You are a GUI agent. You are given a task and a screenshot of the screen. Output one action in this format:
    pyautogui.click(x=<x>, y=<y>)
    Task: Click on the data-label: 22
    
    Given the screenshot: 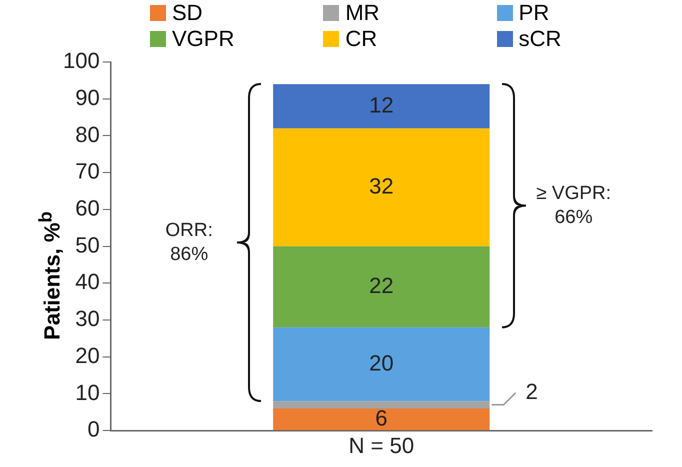 What is the action you would take?
    pyautogui.click(x=381, y=285)
    